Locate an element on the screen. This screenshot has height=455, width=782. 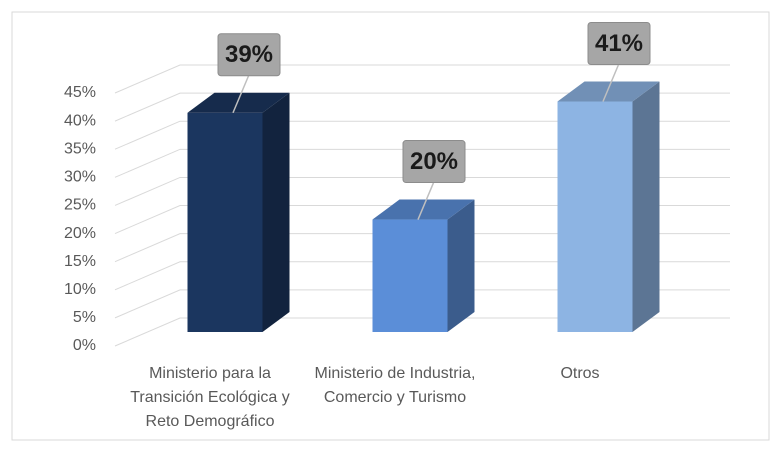
y-tick-label: 0% is located at coordinates (84, 345).